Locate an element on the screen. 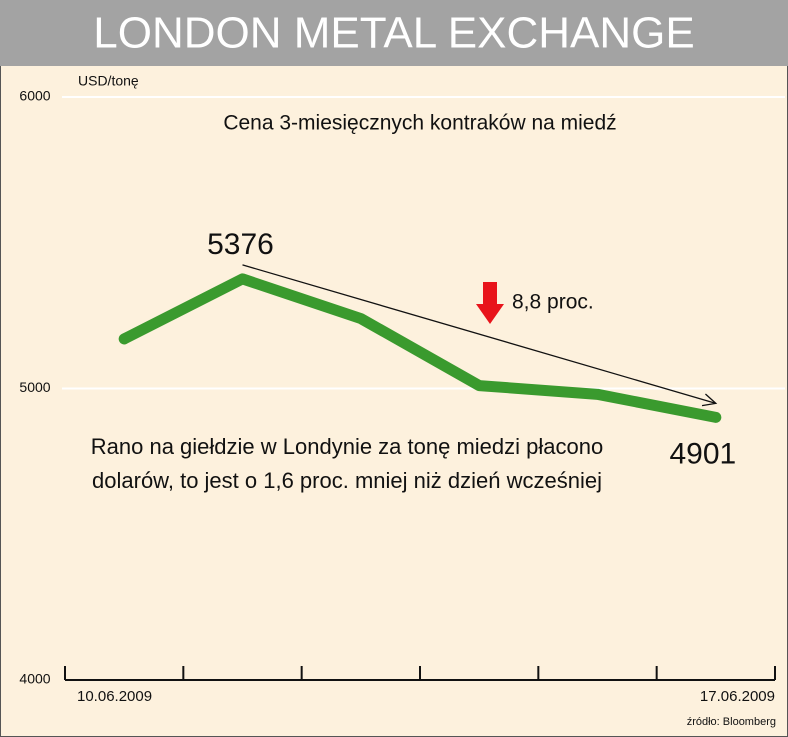  title-bar is located at coordinates (394, 33).